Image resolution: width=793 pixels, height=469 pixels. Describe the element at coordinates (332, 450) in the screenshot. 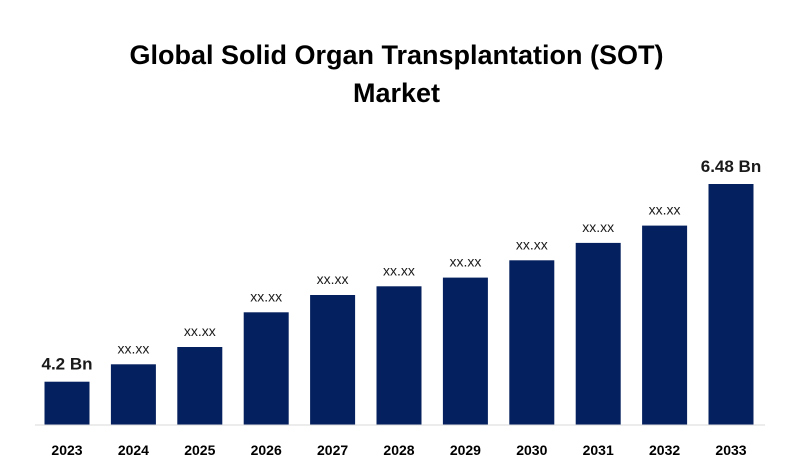

I see `x-tick-label-2027: 2027` at that location.